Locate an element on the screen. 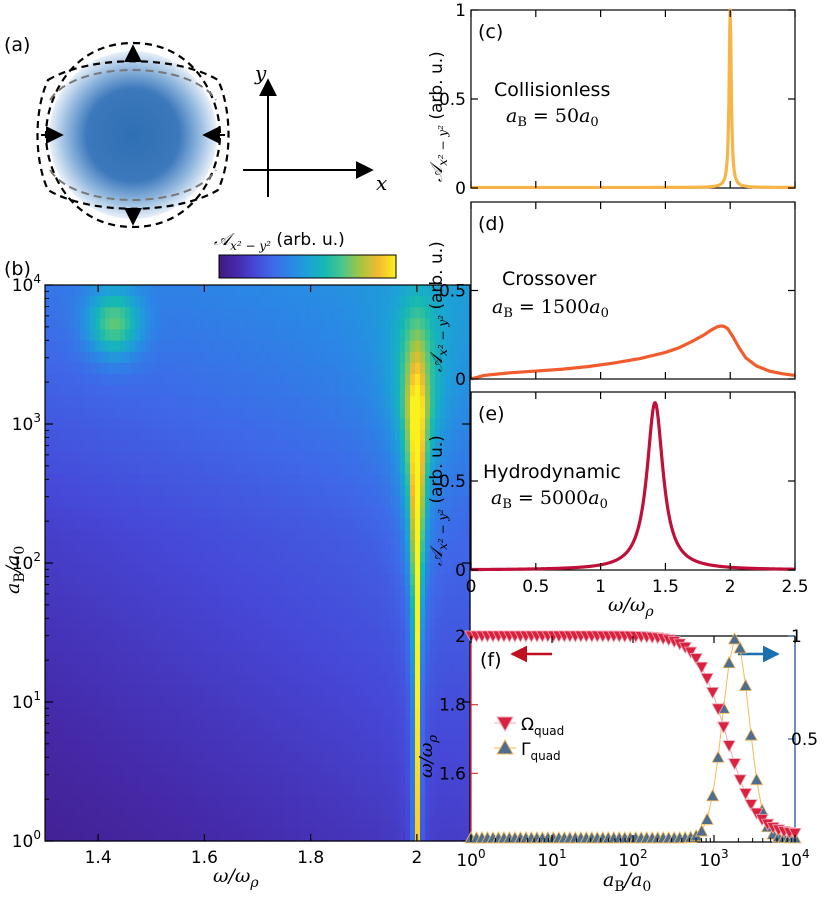 The image size is (831, 906). deformation-arrows is located at coordinates (133, 135).